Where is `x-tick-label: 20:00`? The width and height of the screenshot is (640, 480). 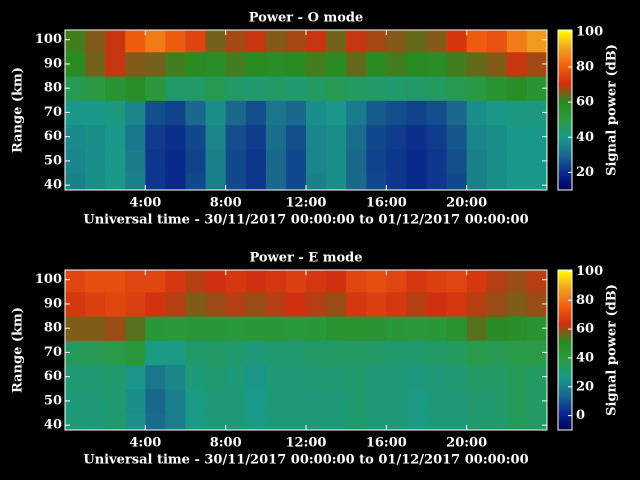 x-tick-label: 20:00 is located at coordinates (466, 443).